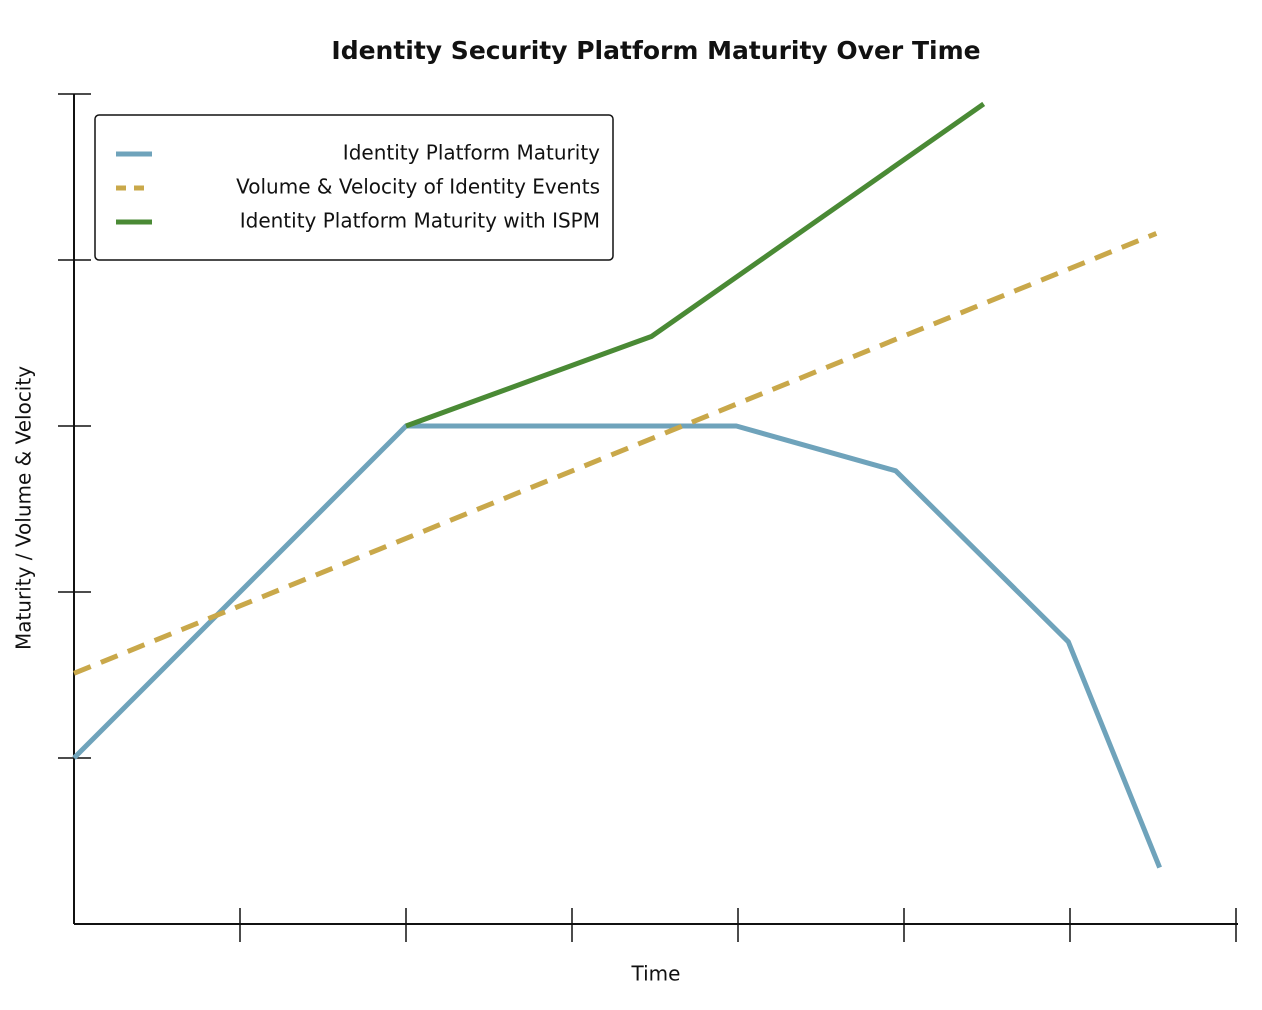 The height and width of the screenshot is (1010, 1262). I want to click on legend-box, so click(354, 187).